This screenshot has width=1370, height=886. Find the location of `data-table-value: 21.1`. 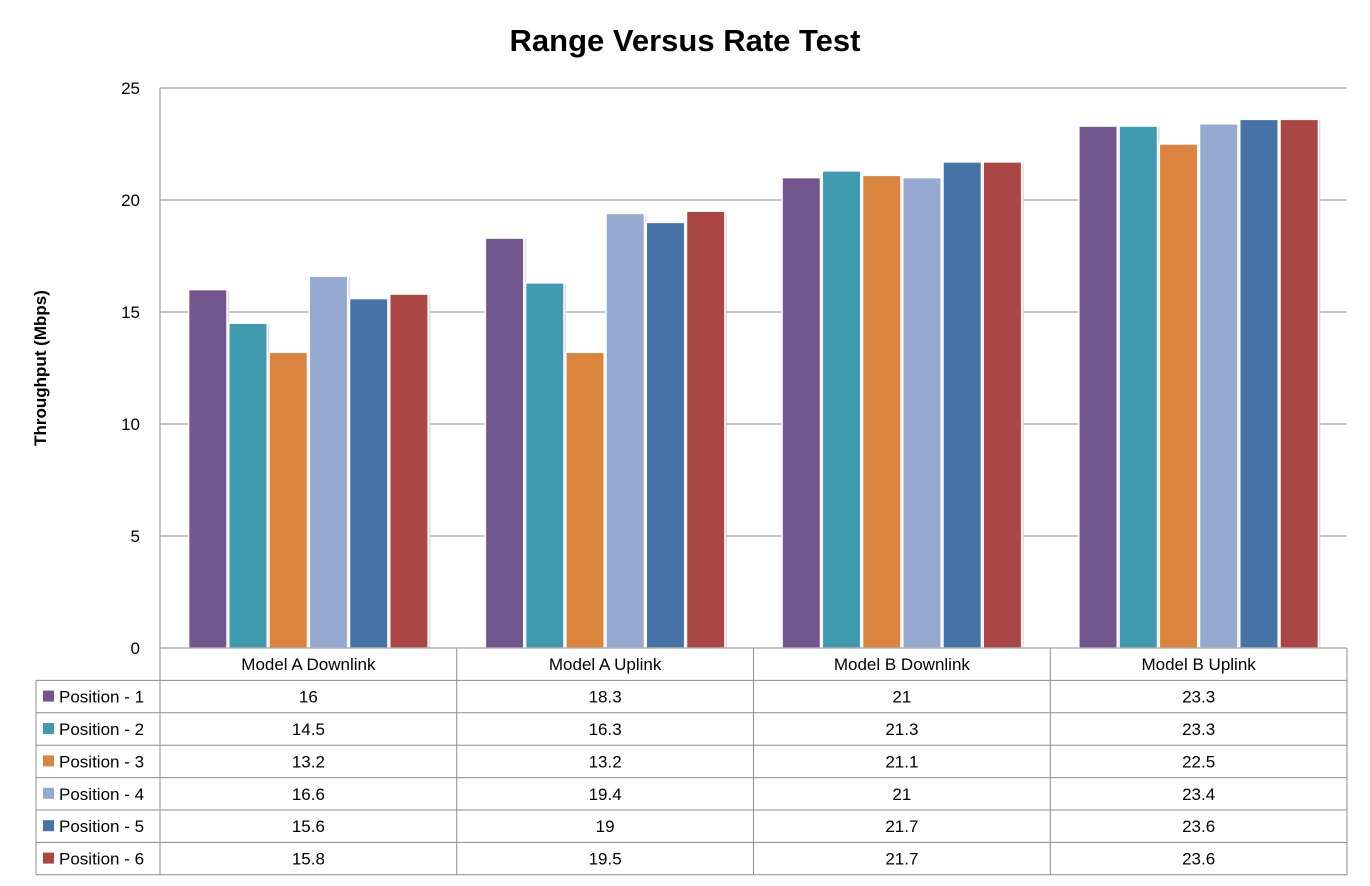

data-table-value: 21.1 is located at coordinates (901, 761).